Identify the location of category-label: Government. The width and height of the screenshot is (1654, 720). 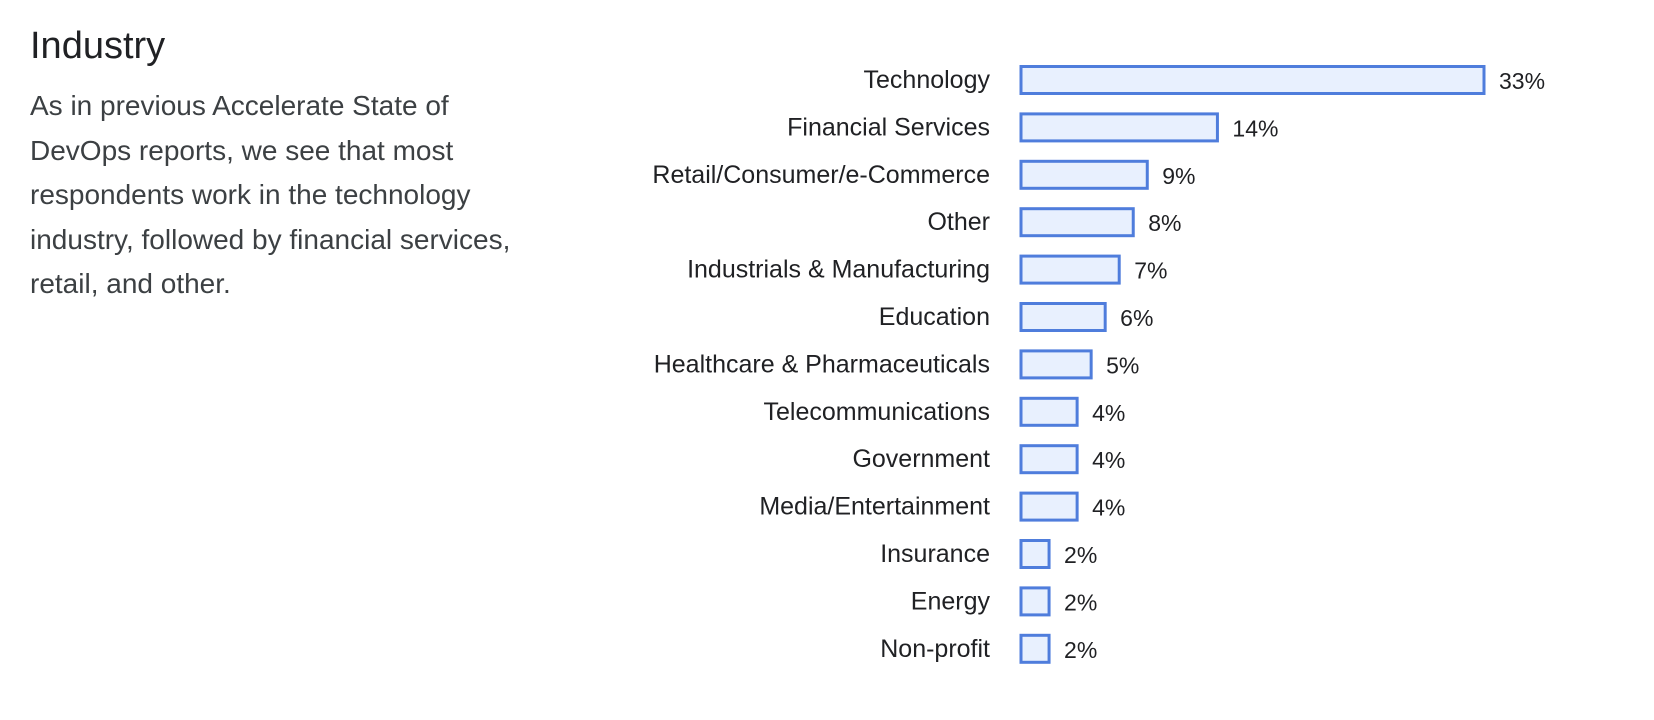
(921, 459).